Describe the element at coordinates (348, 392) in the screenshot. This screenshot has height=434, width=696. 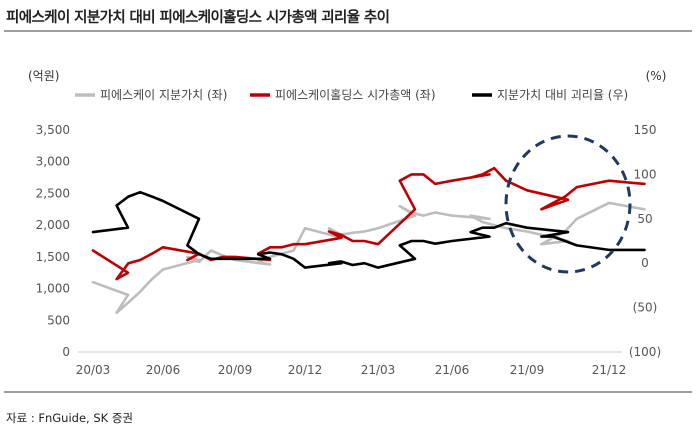
I see `bottom-rule` at that location.